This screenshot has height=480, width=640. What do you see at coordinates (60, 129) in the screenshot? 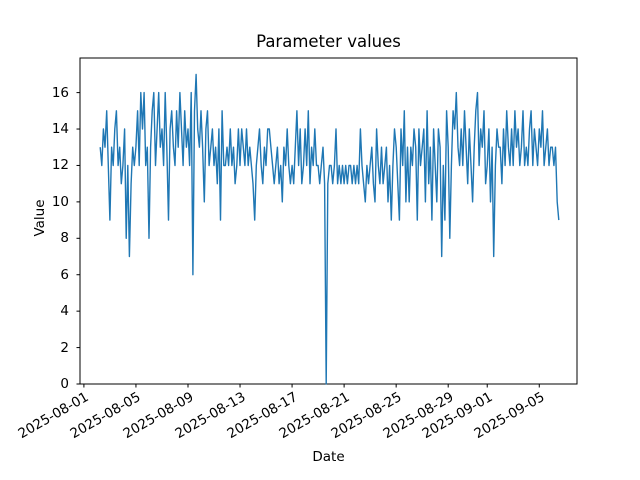
I see `y-tick-label: 14` at bounding box center [60, 129].